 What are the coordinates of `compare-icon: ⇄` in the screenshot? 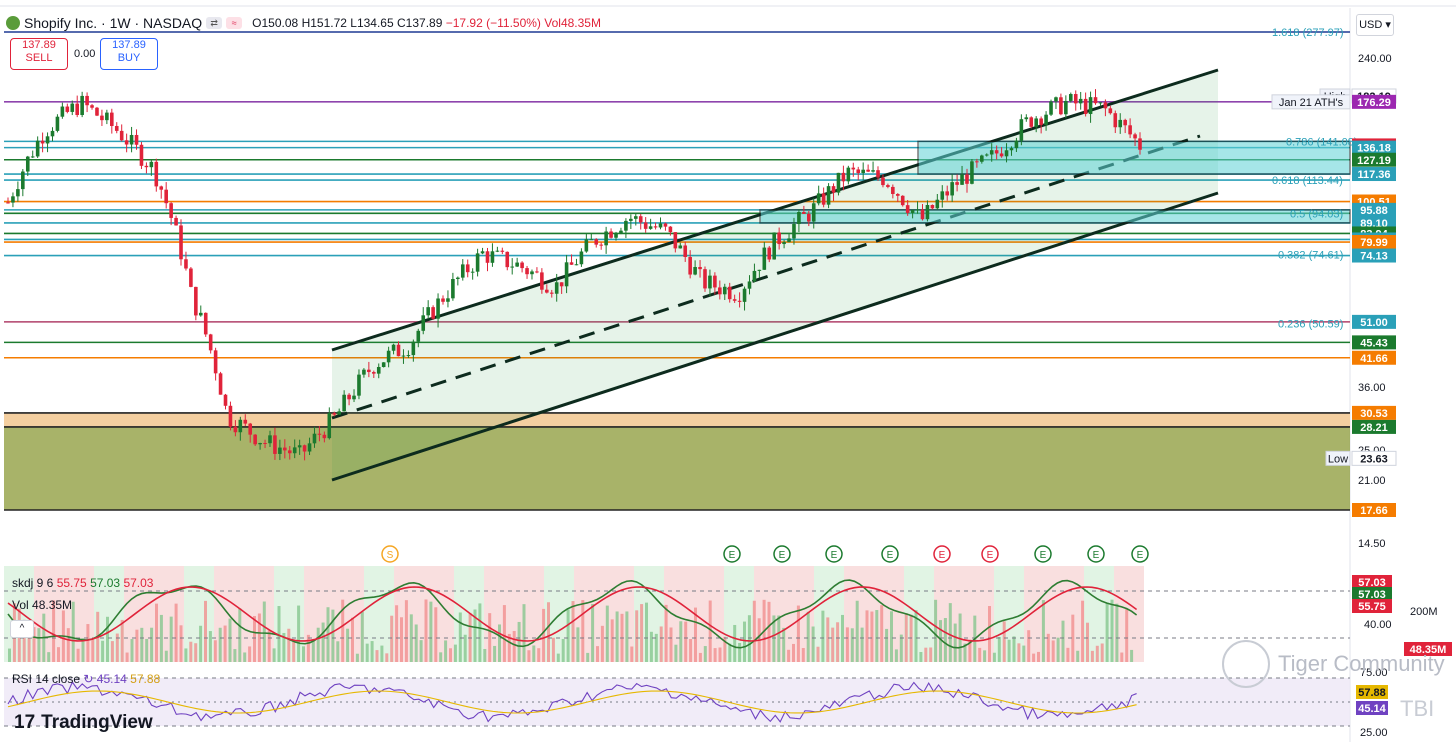 It's located at (214, 23).